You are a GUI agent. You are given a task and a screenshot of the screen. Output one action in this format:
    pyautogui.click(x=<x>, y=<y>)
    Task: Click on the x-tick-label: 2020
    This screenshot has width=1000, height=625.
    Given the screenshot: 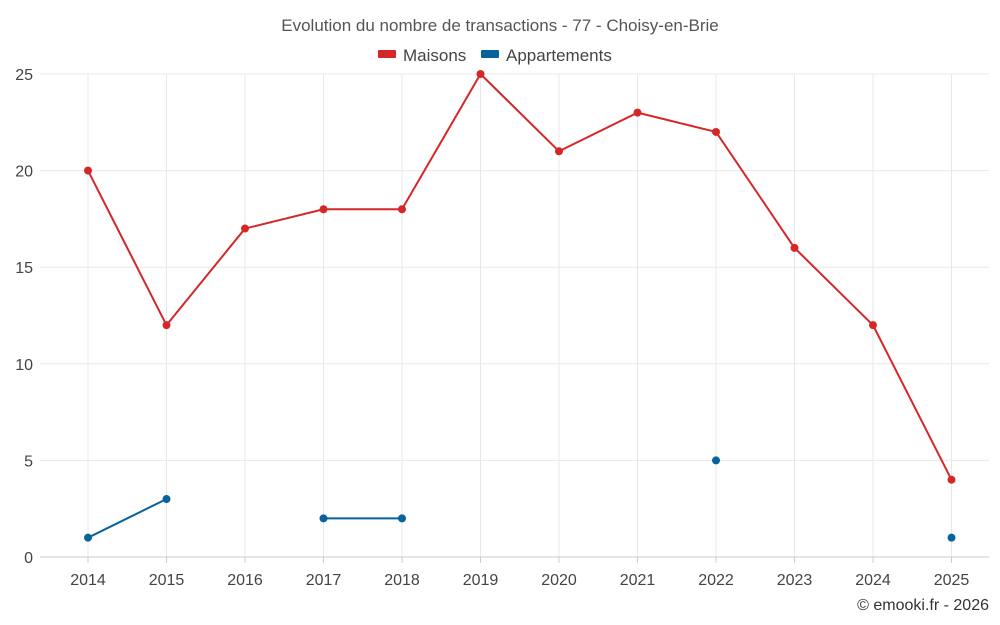 What is the action you would take?
    pyautogui.click(x=559, y=580)
    